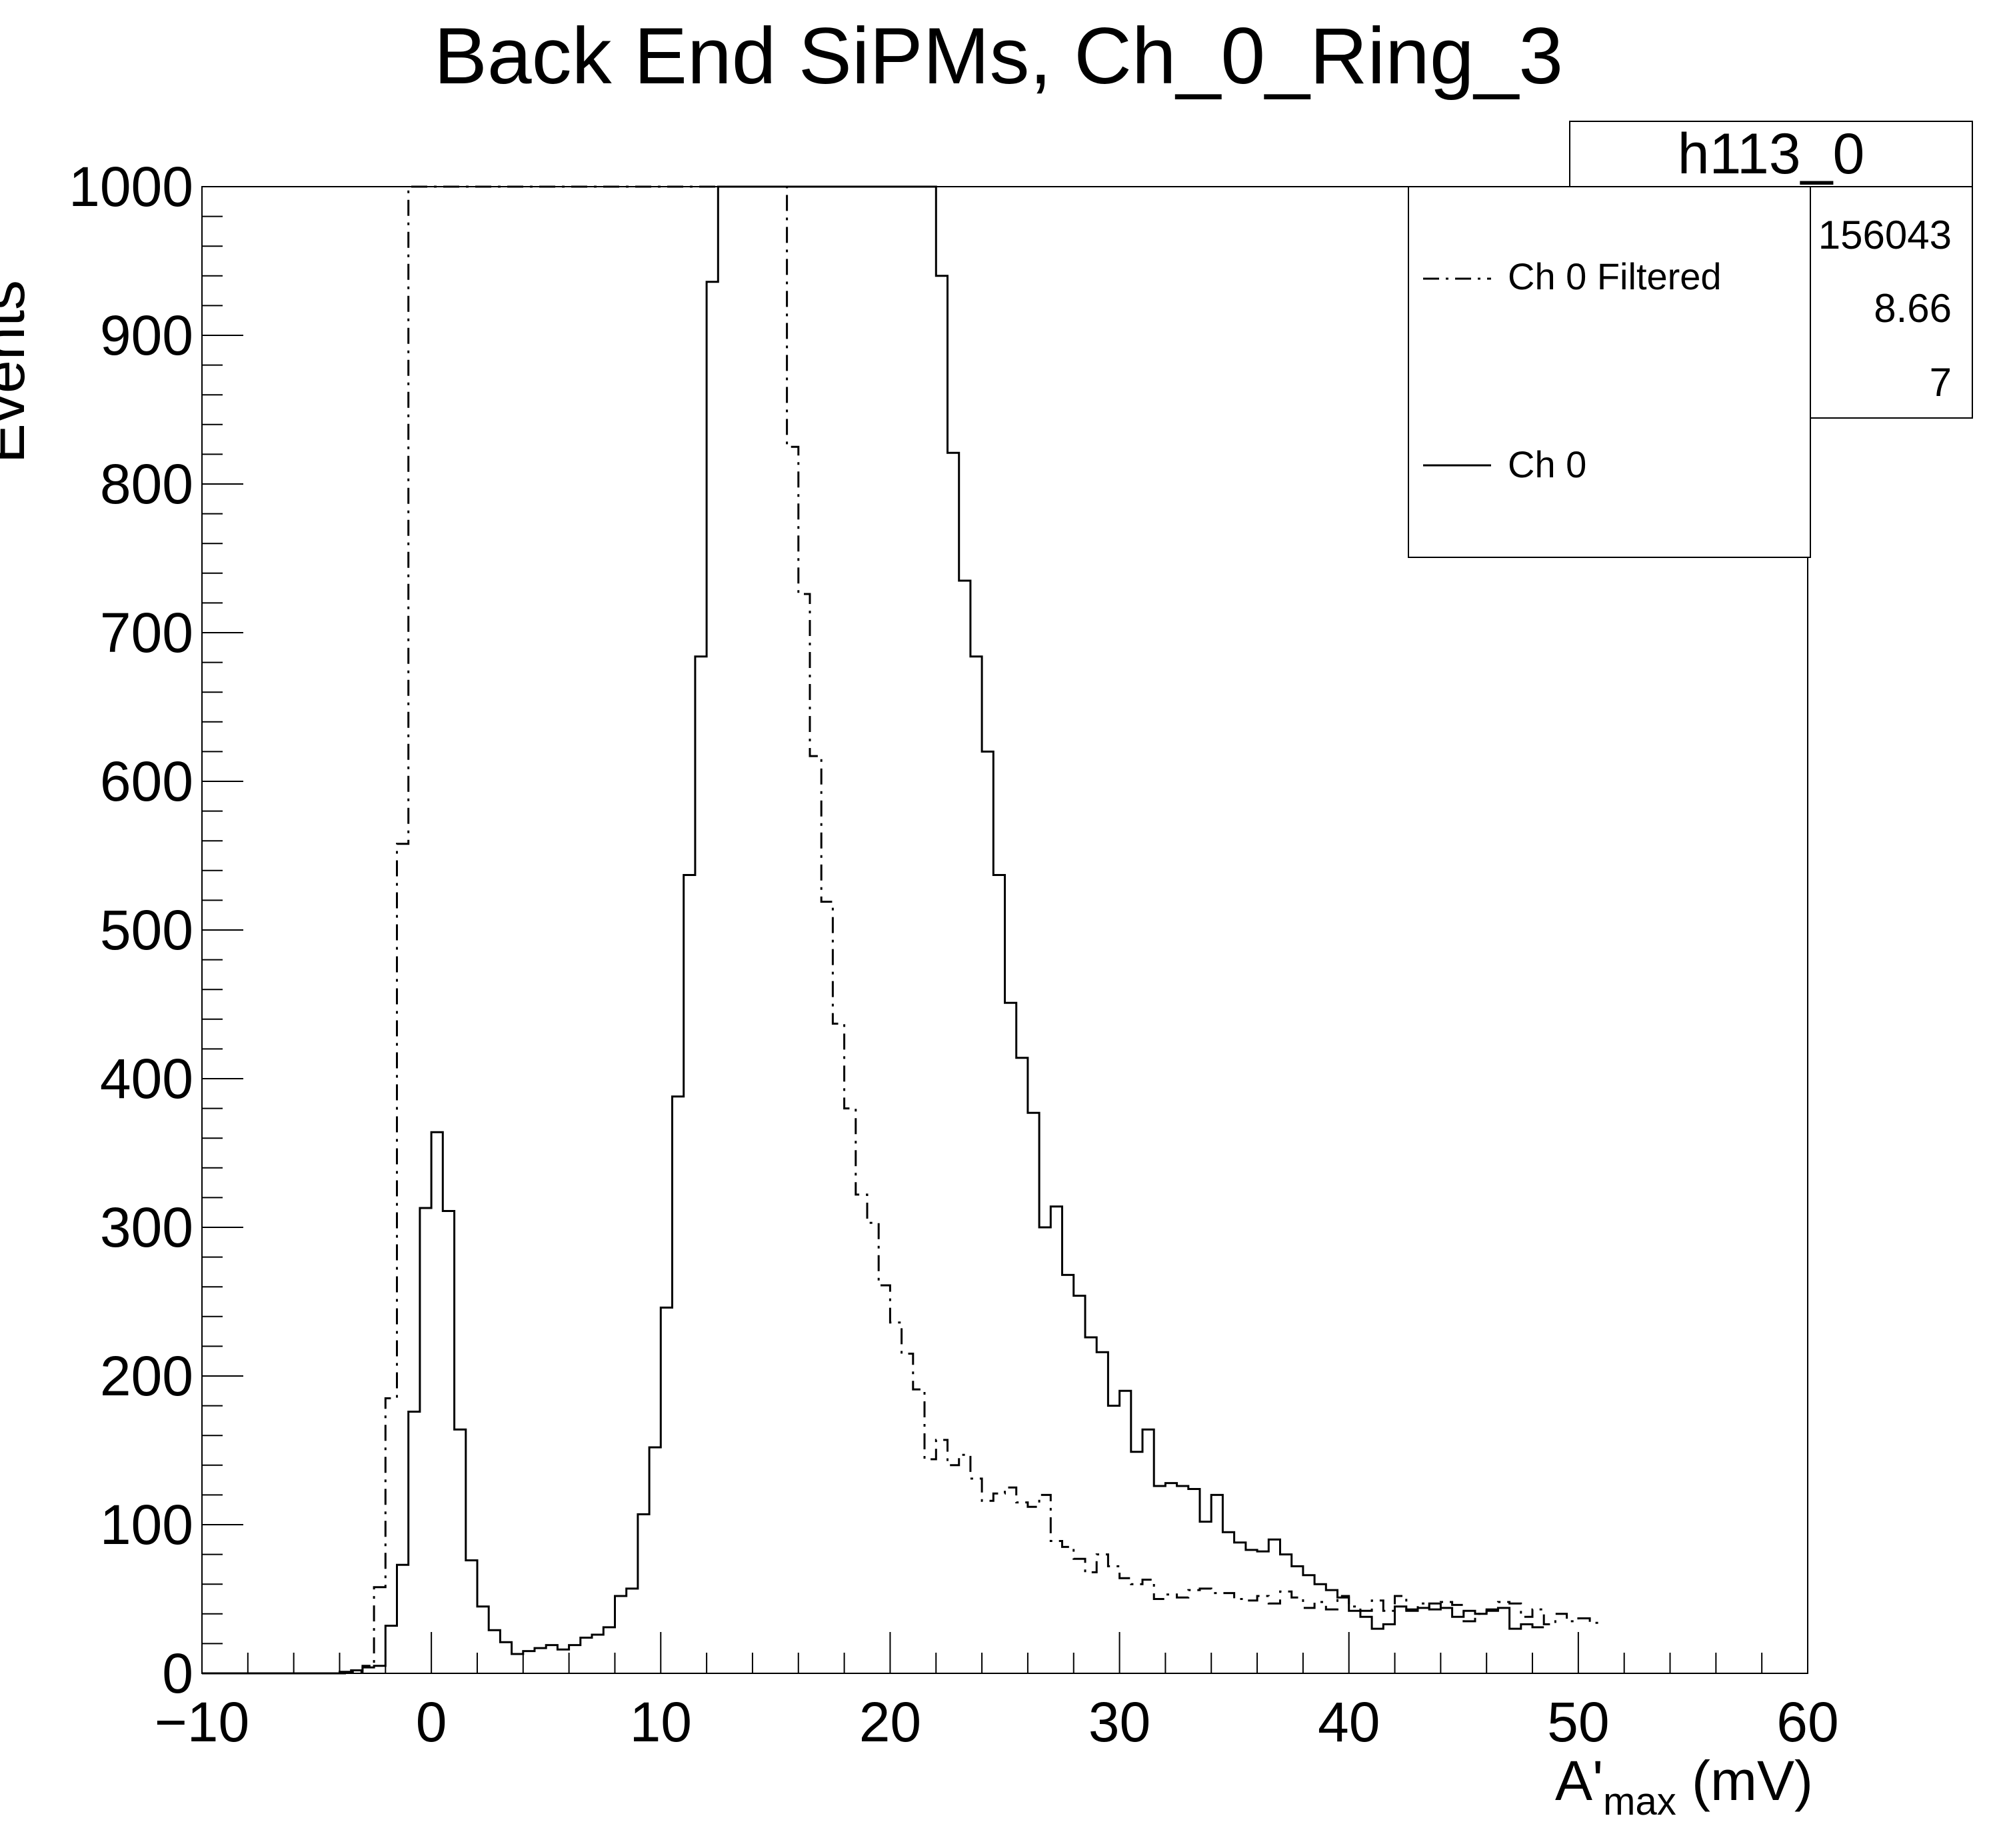  What do you see at coordinates (146, 1524) in the screenshot?
I see `y-tick-label: 100` at bounding box center [146, 1524].